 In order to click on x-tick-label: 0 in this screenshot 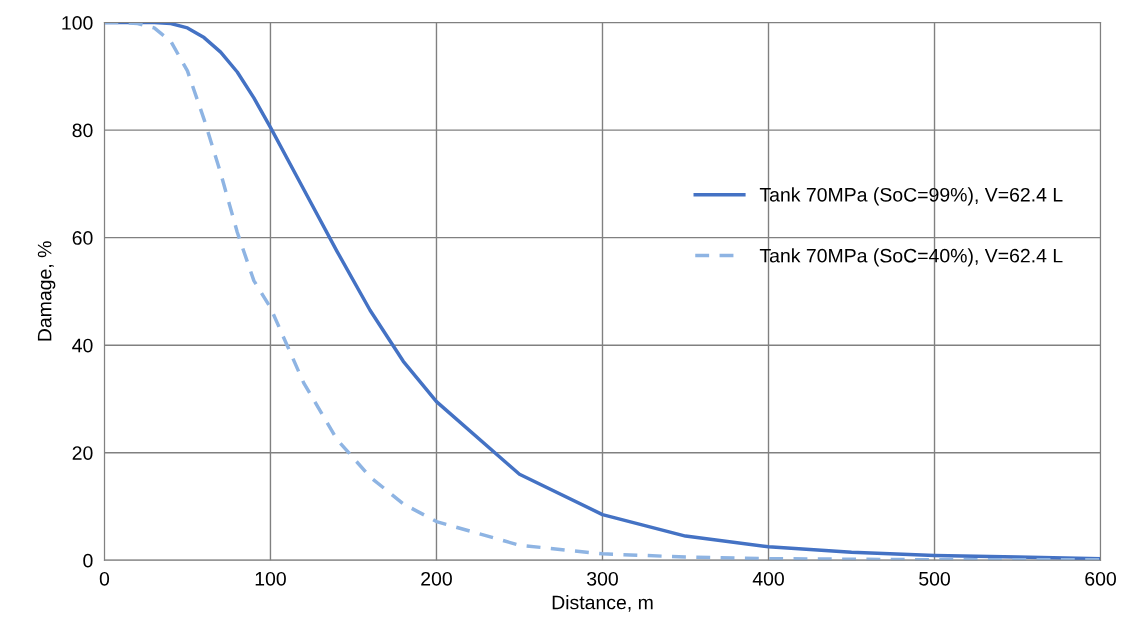, I will do `click(104, 578)`.